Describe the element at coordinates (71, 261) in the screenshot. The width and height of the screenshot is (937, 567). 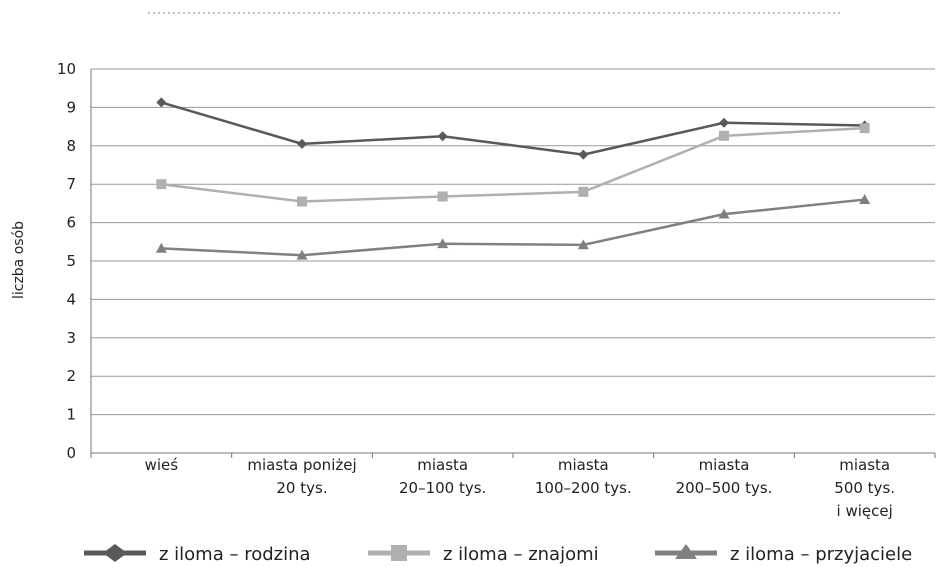
I see `y-tick-label: 5` at that location.